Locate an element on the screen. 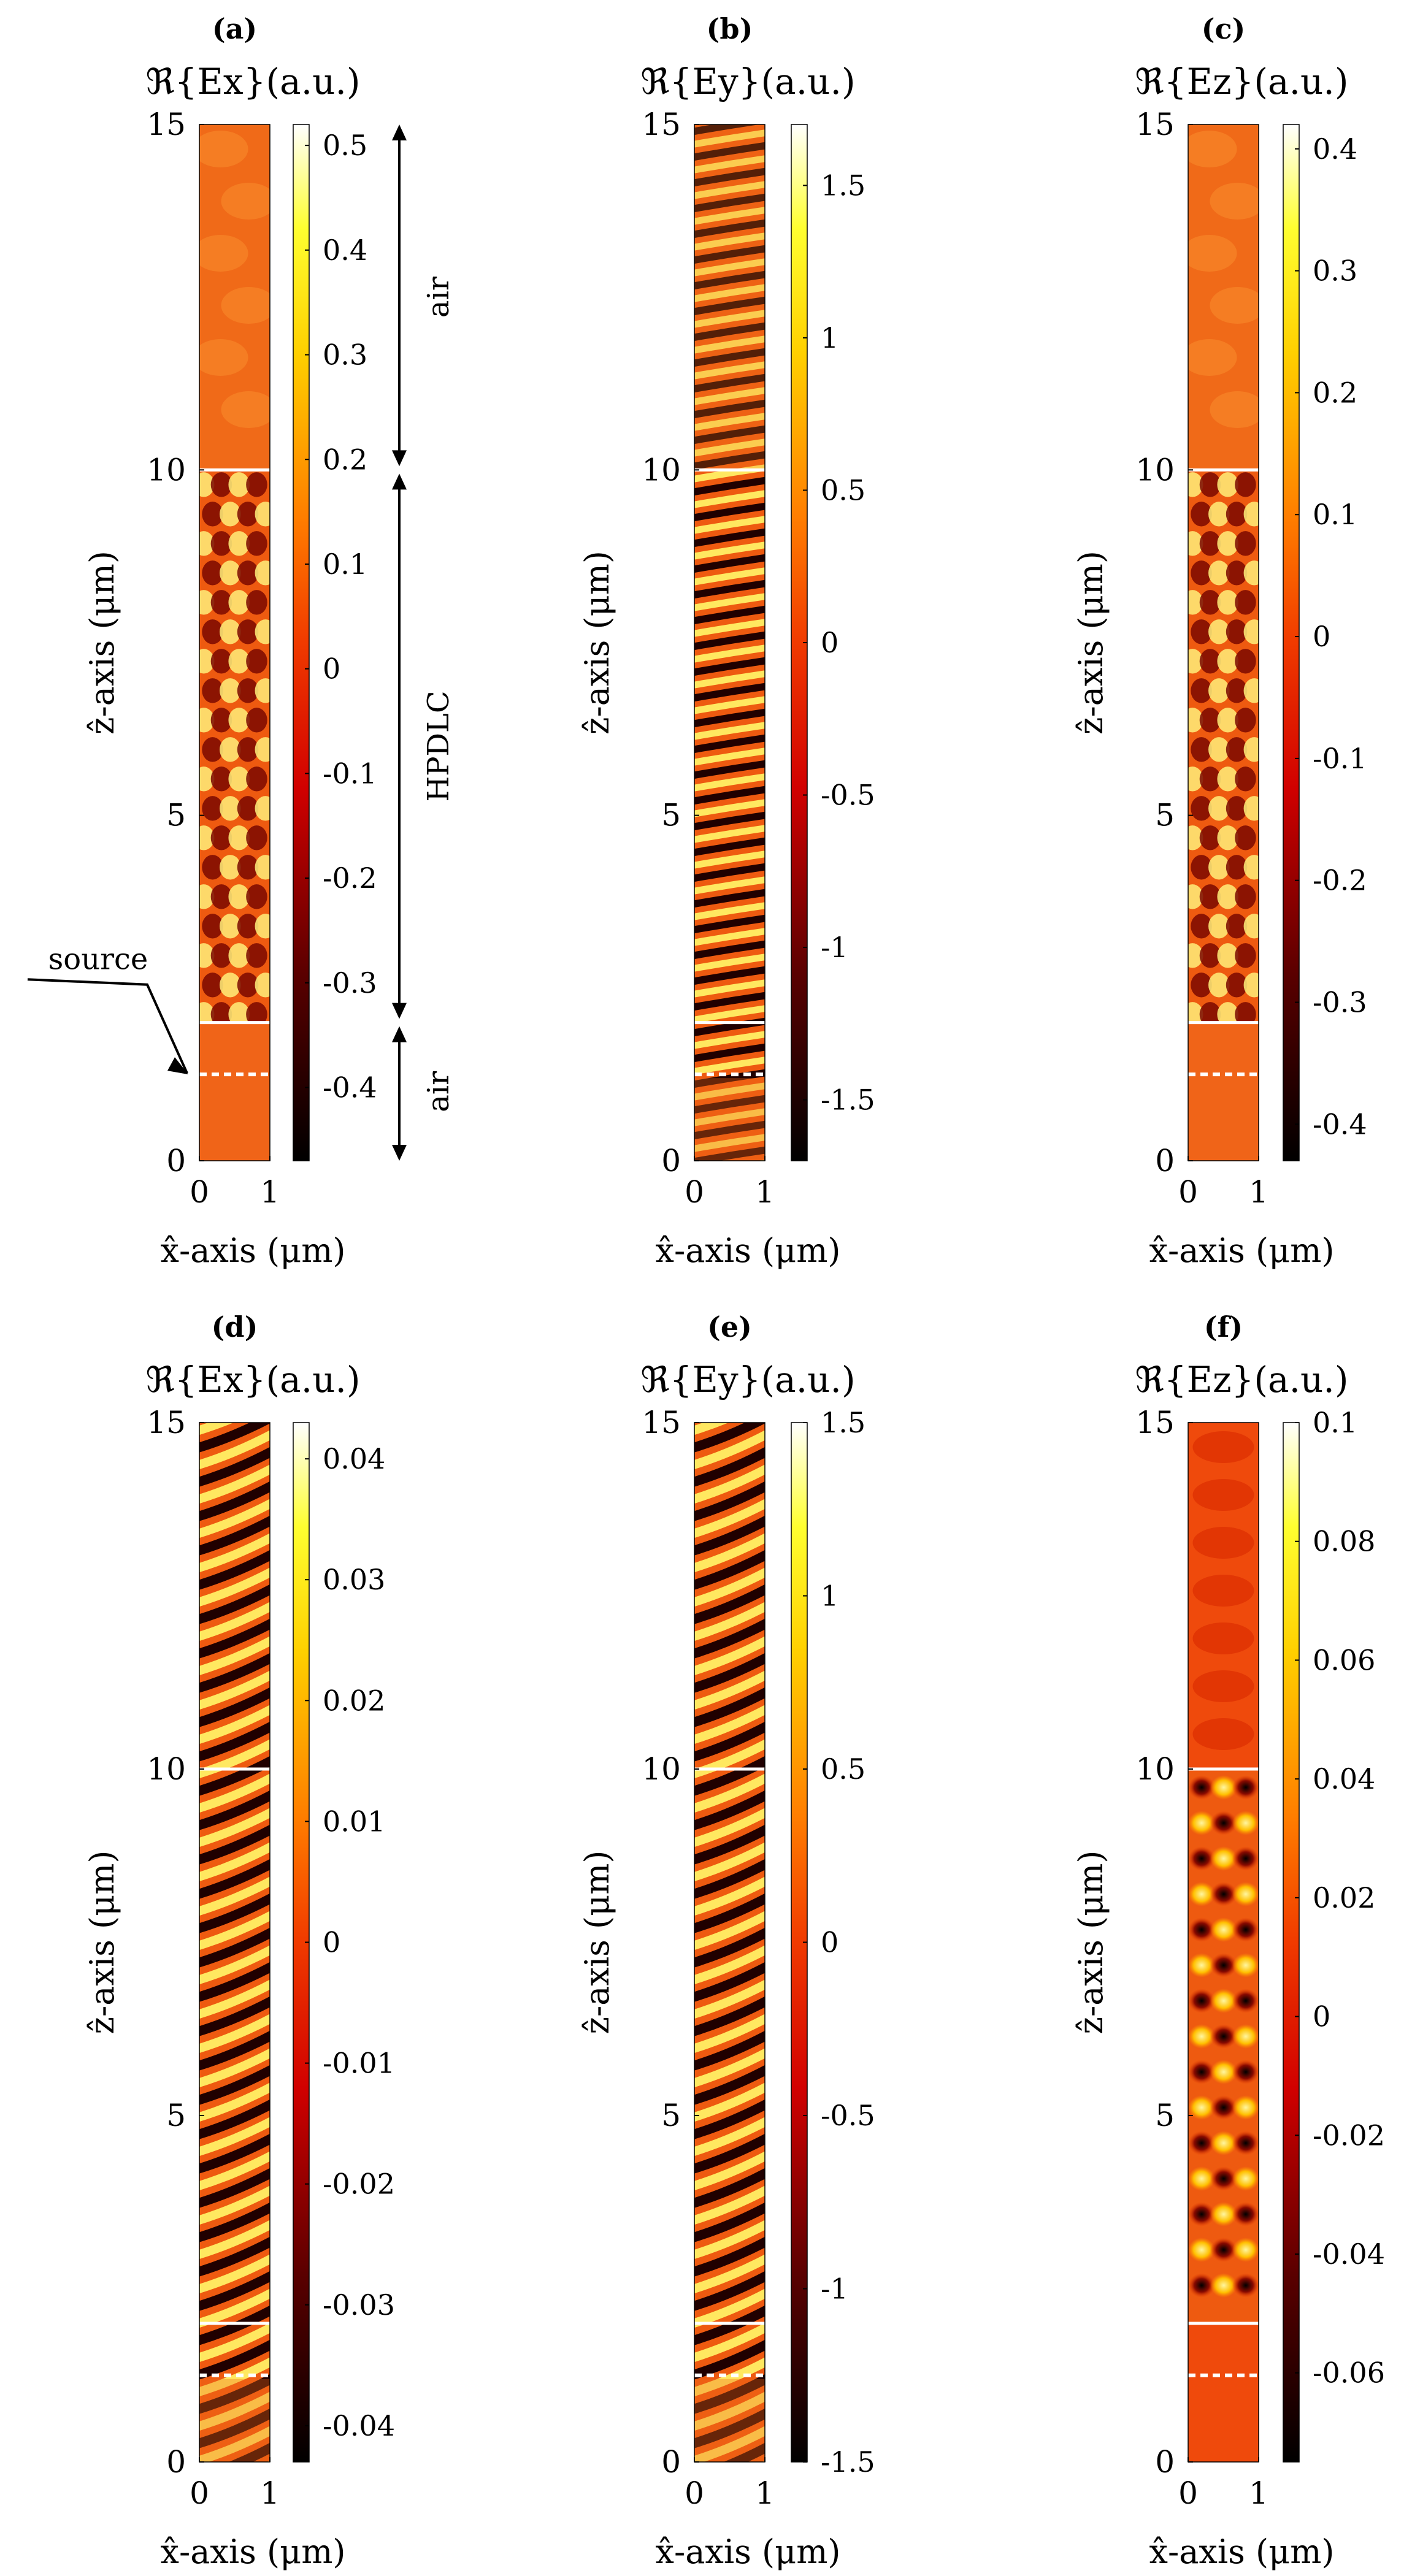 This screenshot has height=2576, width=1412. colorbar: 0.04 0.03 0.02 0.01 0 -0.01 -0.02 -0.03 -0.04 is located at coordinates (344, 1942).